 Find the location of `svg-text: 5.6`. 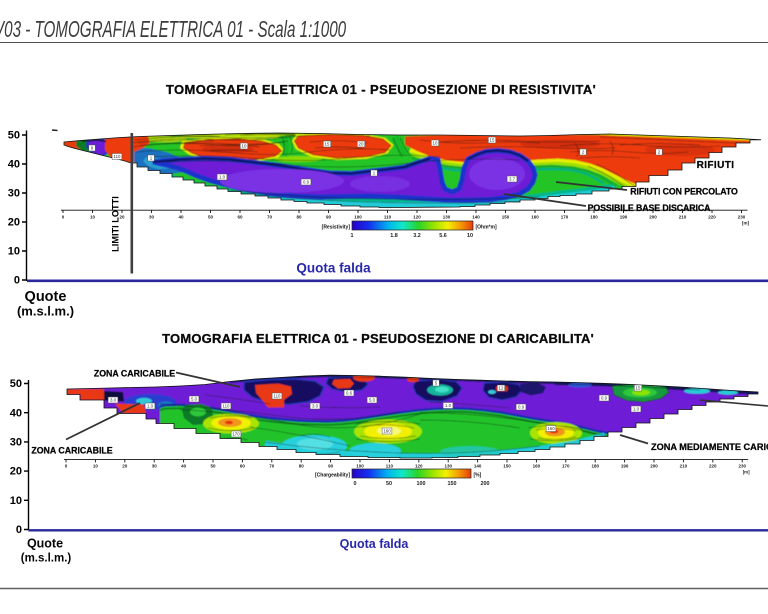

svg-text: 5.6 is located at coordinates (443, 236).